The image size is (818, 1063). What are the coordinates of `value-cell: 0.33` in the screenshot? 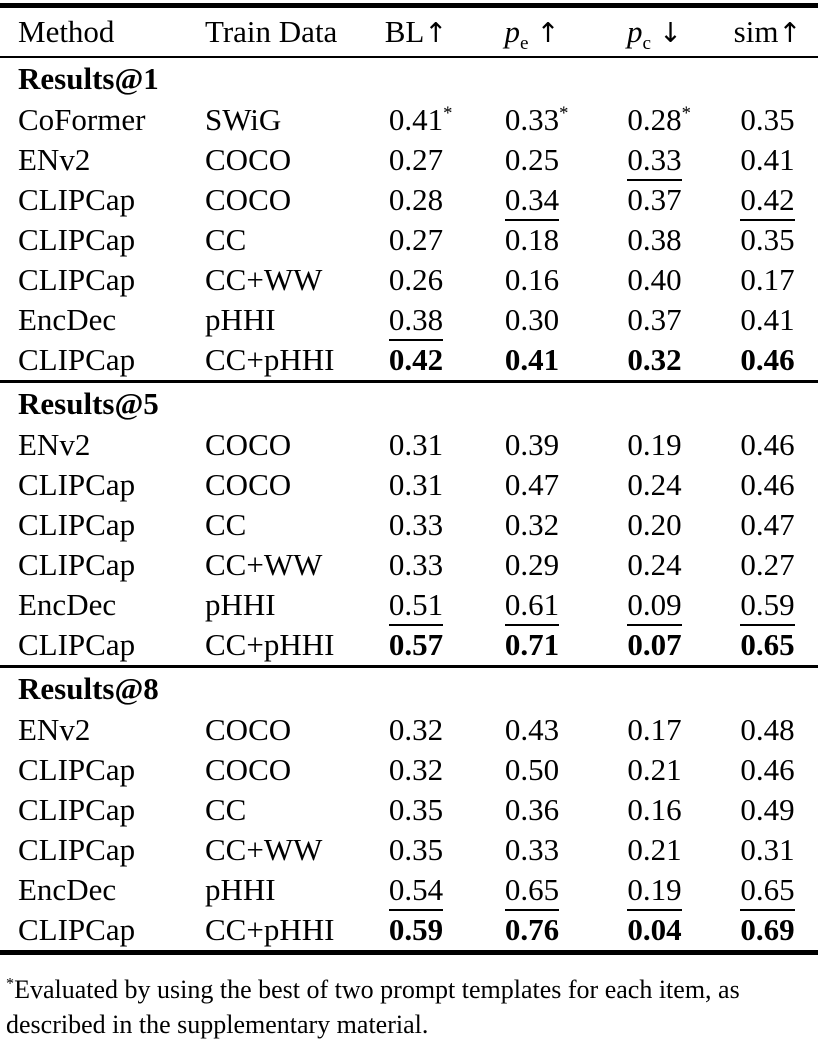 It's located at (416, 564).